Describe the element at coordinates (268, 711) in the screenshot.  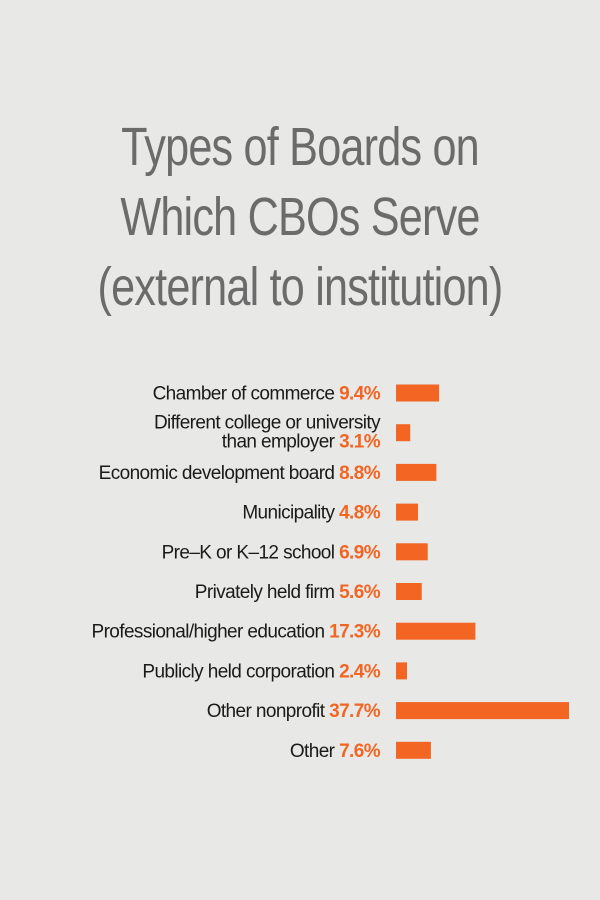
I see `category-label-line: Other nonprofit` at that location.